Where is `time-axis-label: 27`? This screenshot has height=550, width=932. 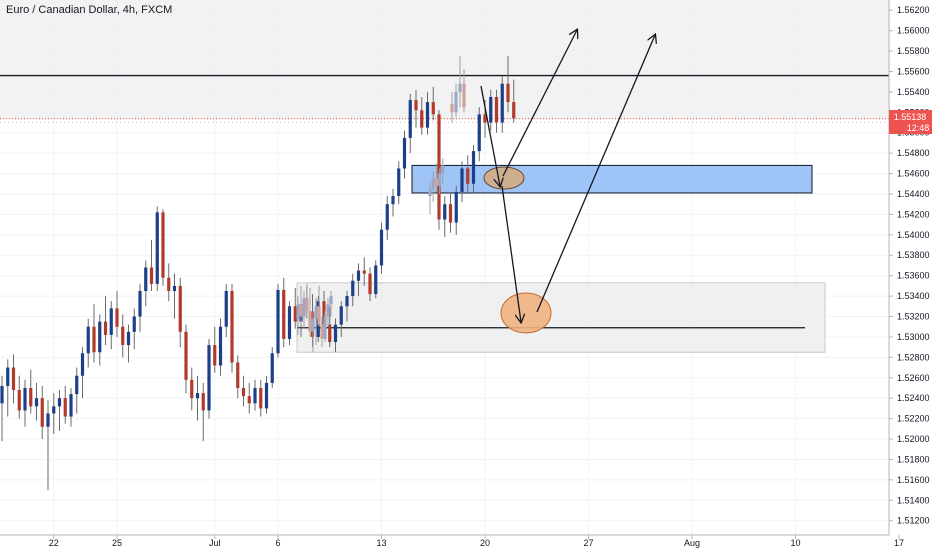
time-axis-label: 27 is located at coordinates (588, 543).